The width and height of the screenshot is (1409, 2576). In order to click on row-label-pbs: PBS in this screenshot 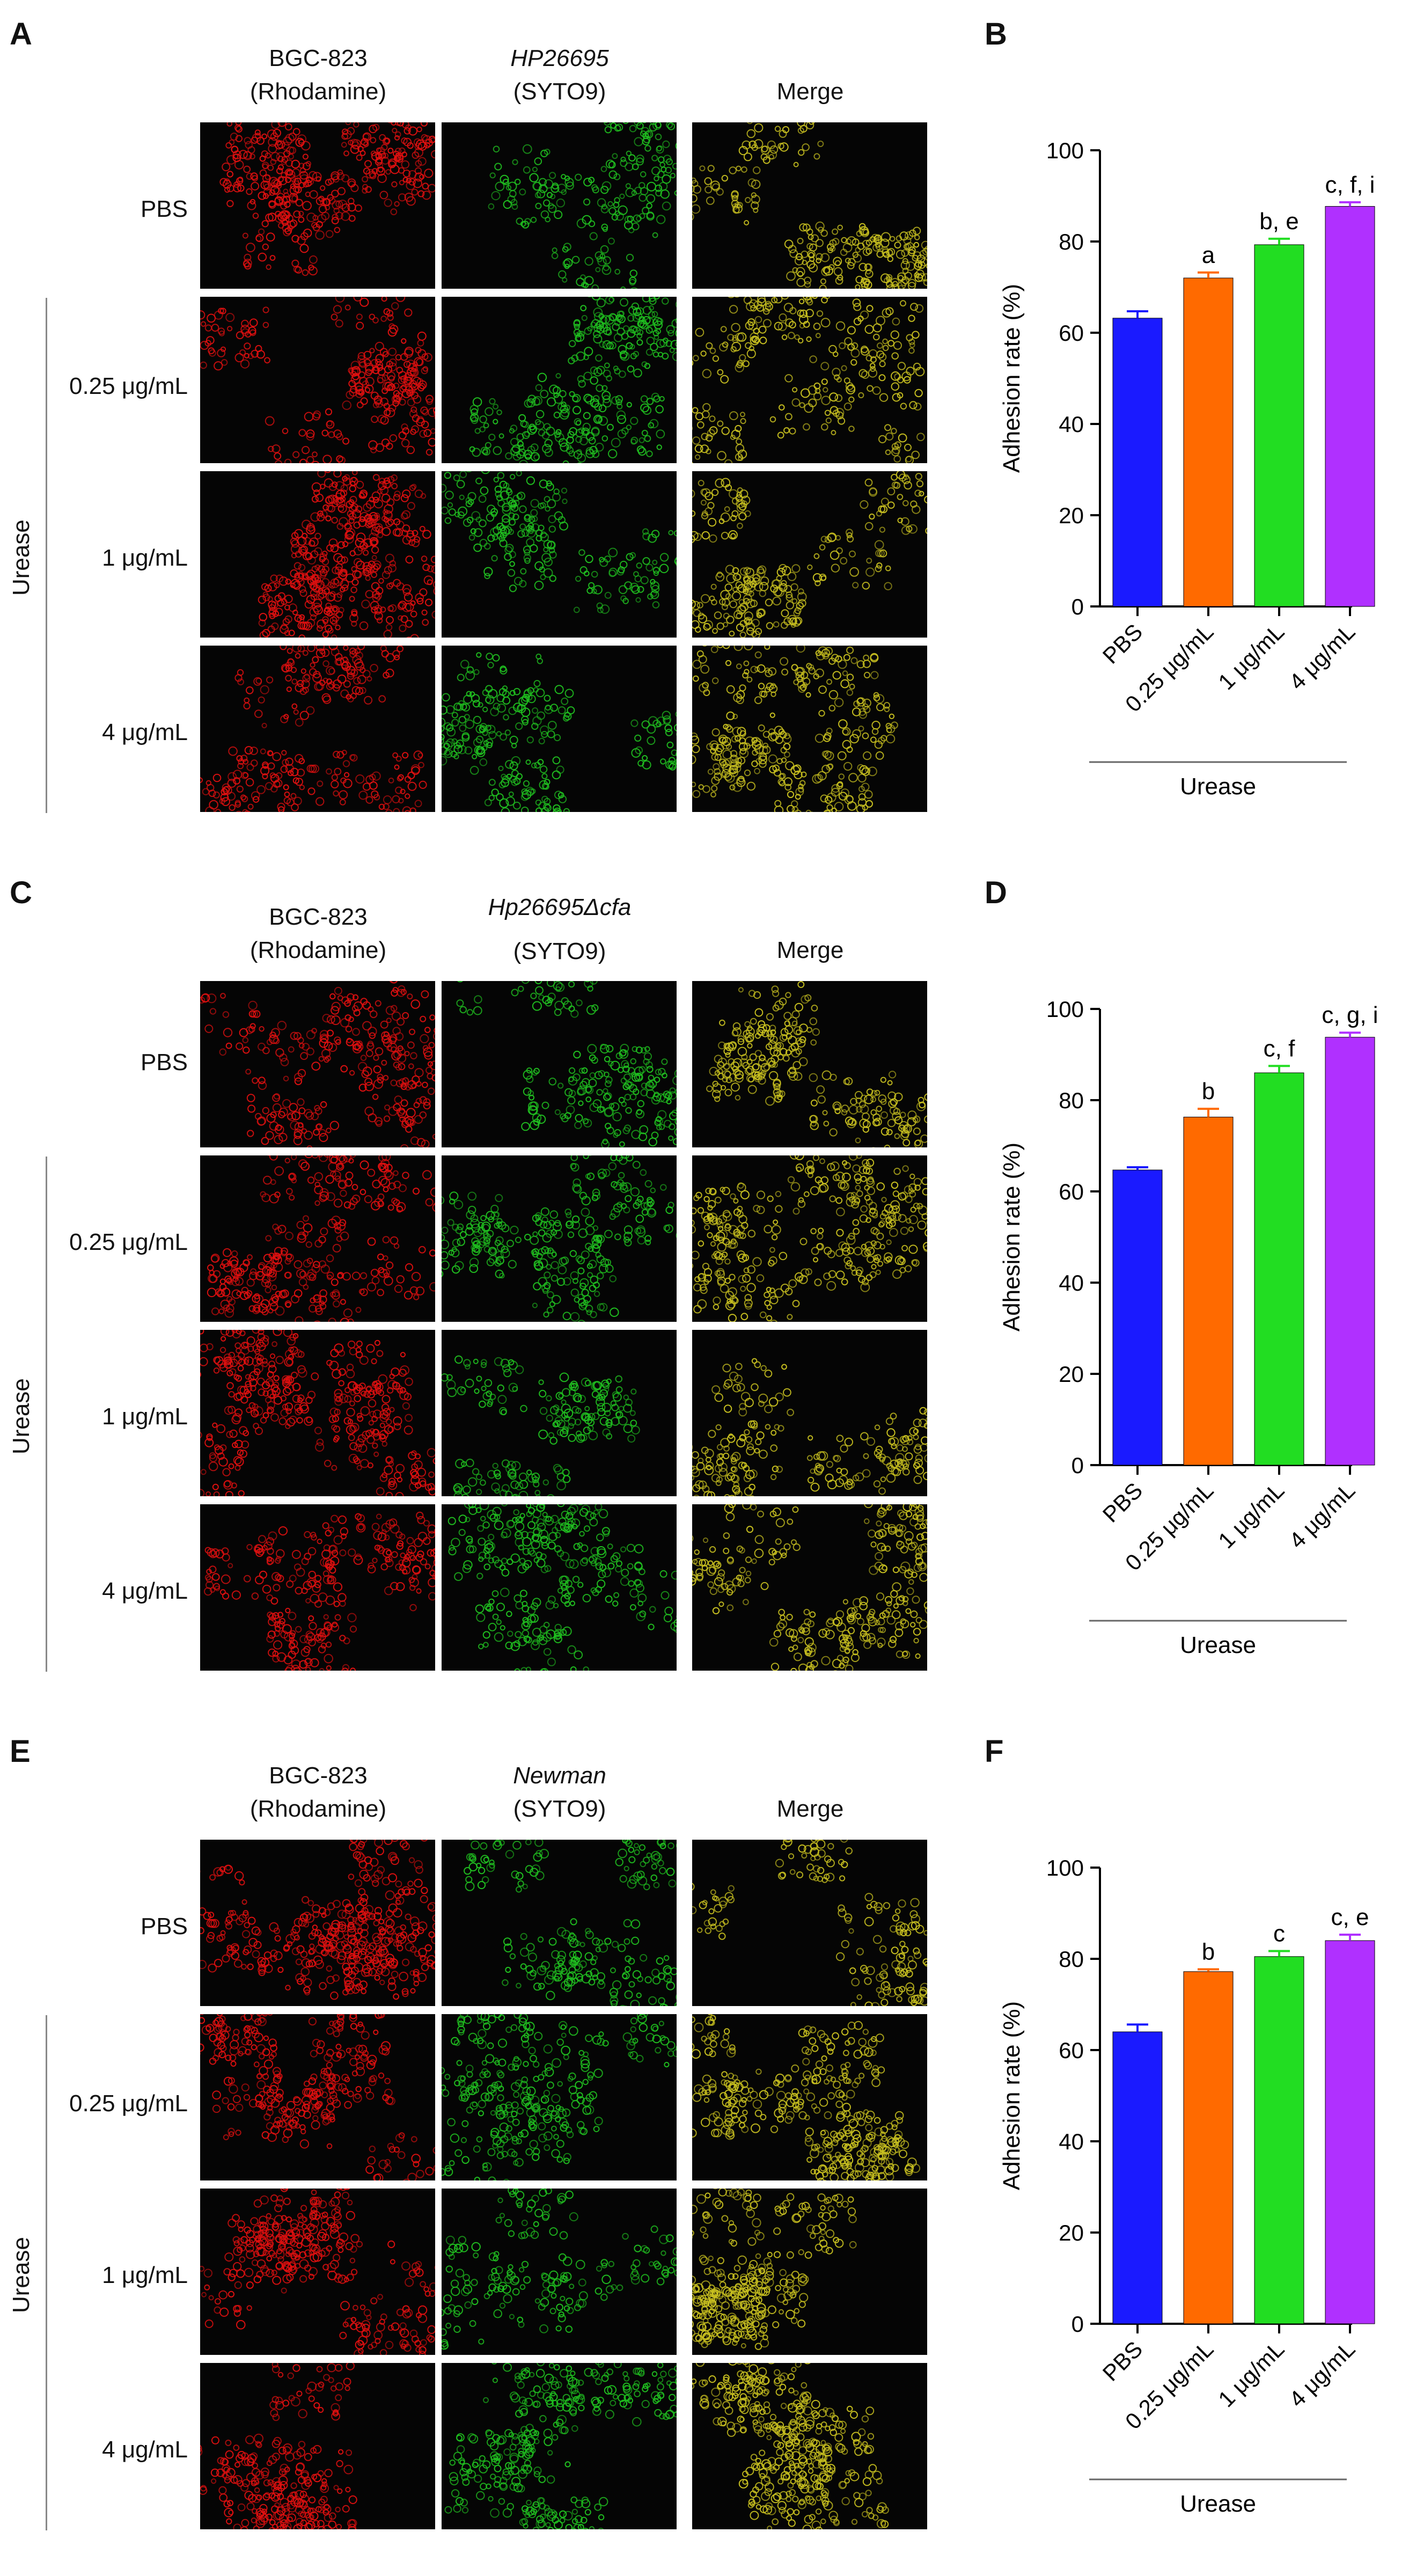, I will do `click(107, 1926)`.